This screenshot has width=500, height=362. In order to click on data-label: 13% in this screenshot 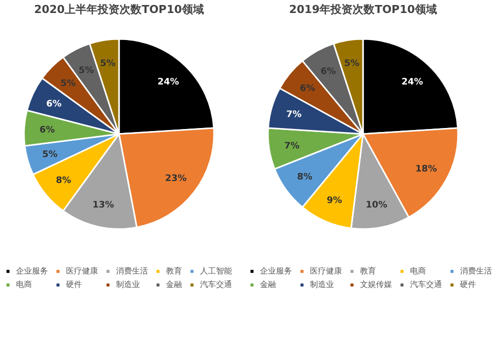, I will do `click(103, 205)`.